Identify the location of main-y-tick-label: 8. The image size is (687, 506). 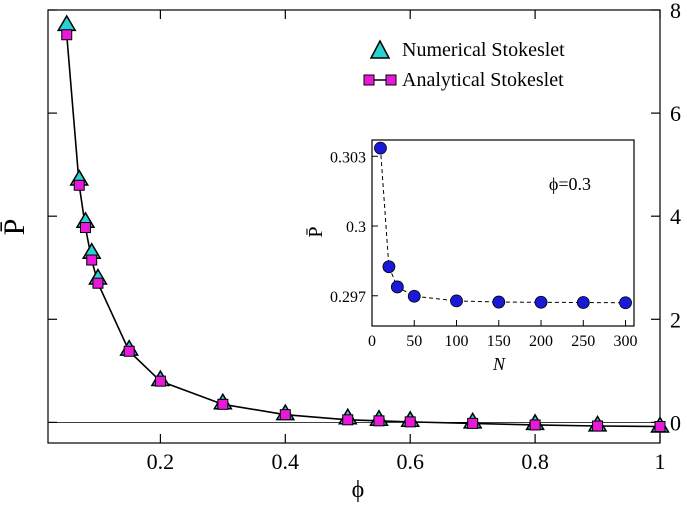
(675, 11).